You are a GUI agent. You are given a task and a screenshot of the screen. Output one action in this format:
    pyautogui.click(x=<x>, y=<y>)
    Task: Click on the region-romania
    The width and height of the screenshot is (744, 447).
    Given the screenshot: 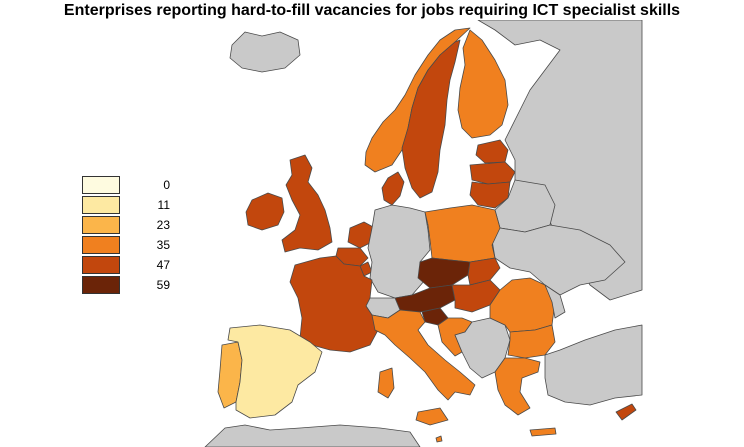 What is the action you would take?
    pyautogui.click(x=522, y=305)
    